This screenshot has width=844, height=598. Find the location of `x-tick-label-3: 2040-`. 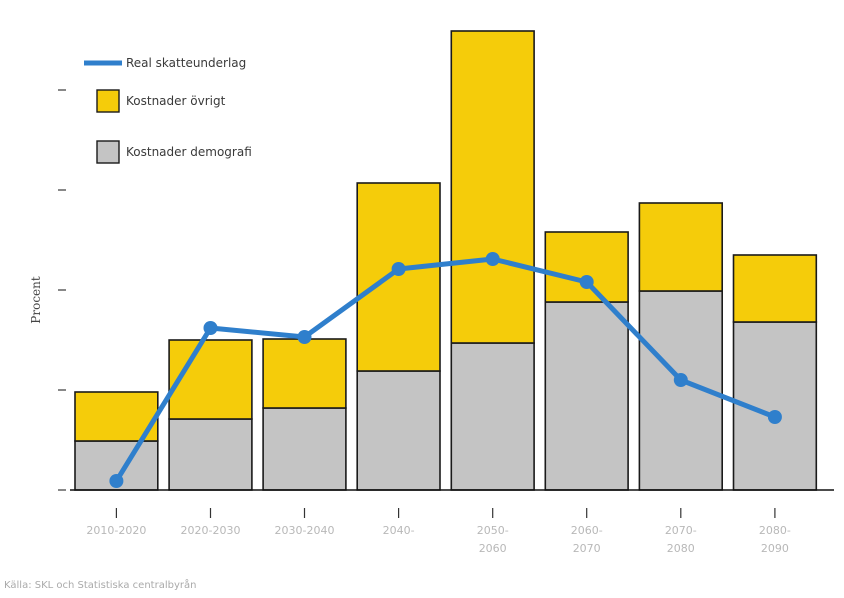

x-tick-label-3: 2040- is located at coordinates (399, 530).